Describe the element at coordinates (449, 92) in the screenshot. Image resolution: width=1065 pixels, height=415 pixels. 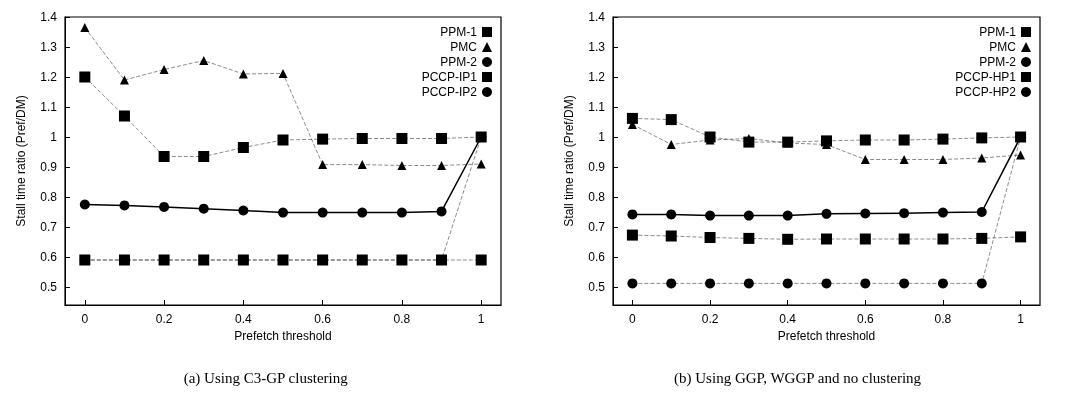
I see `legend-label: PCCP-IP2` at that location.